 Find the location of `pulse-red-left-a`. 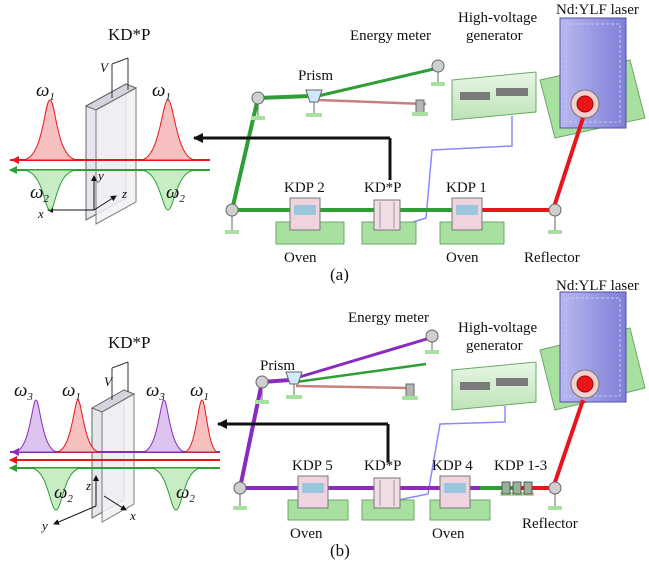

pulse-red-left-a is located at coordinates (50, 130).